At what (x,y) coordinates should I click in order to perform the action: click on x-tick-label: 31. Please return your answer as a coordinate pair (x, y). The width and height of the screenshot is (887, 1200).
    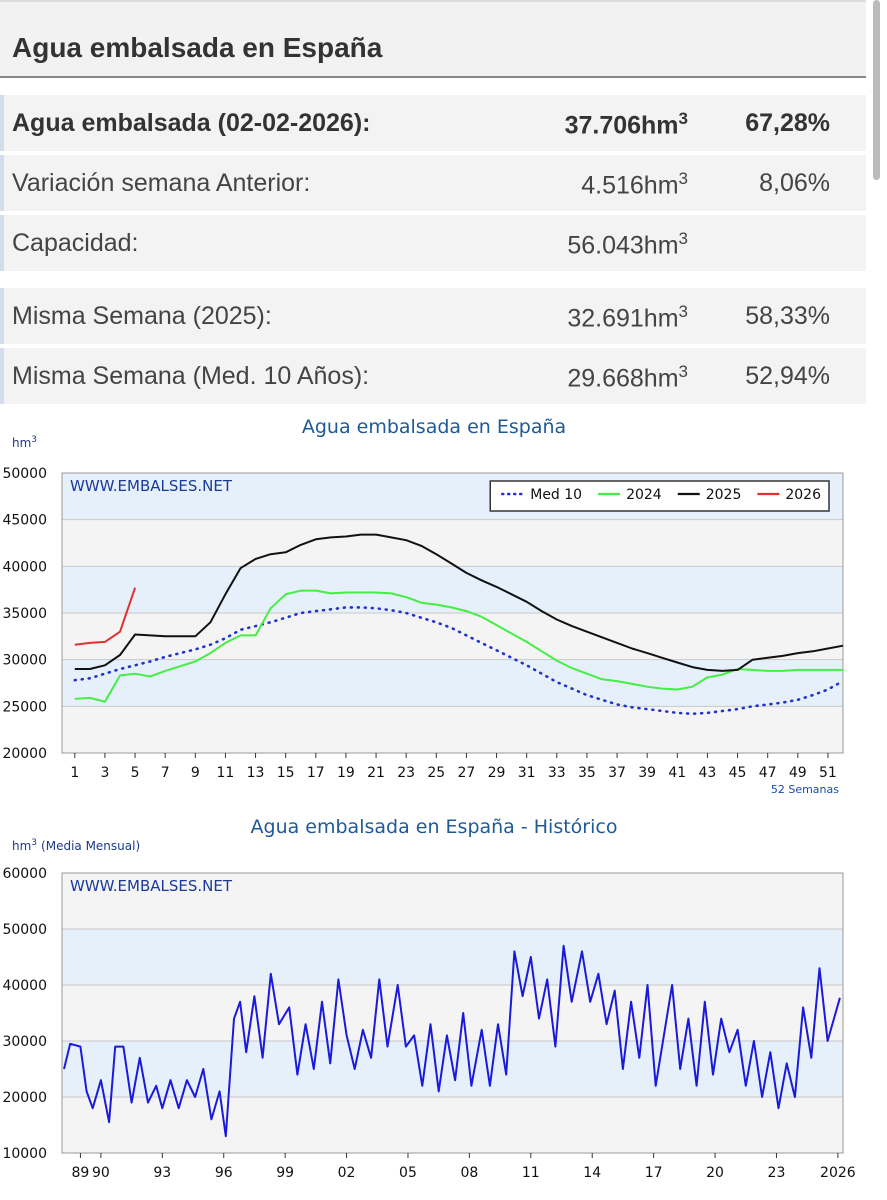
    Looking at the image, I should click on (527, 773).